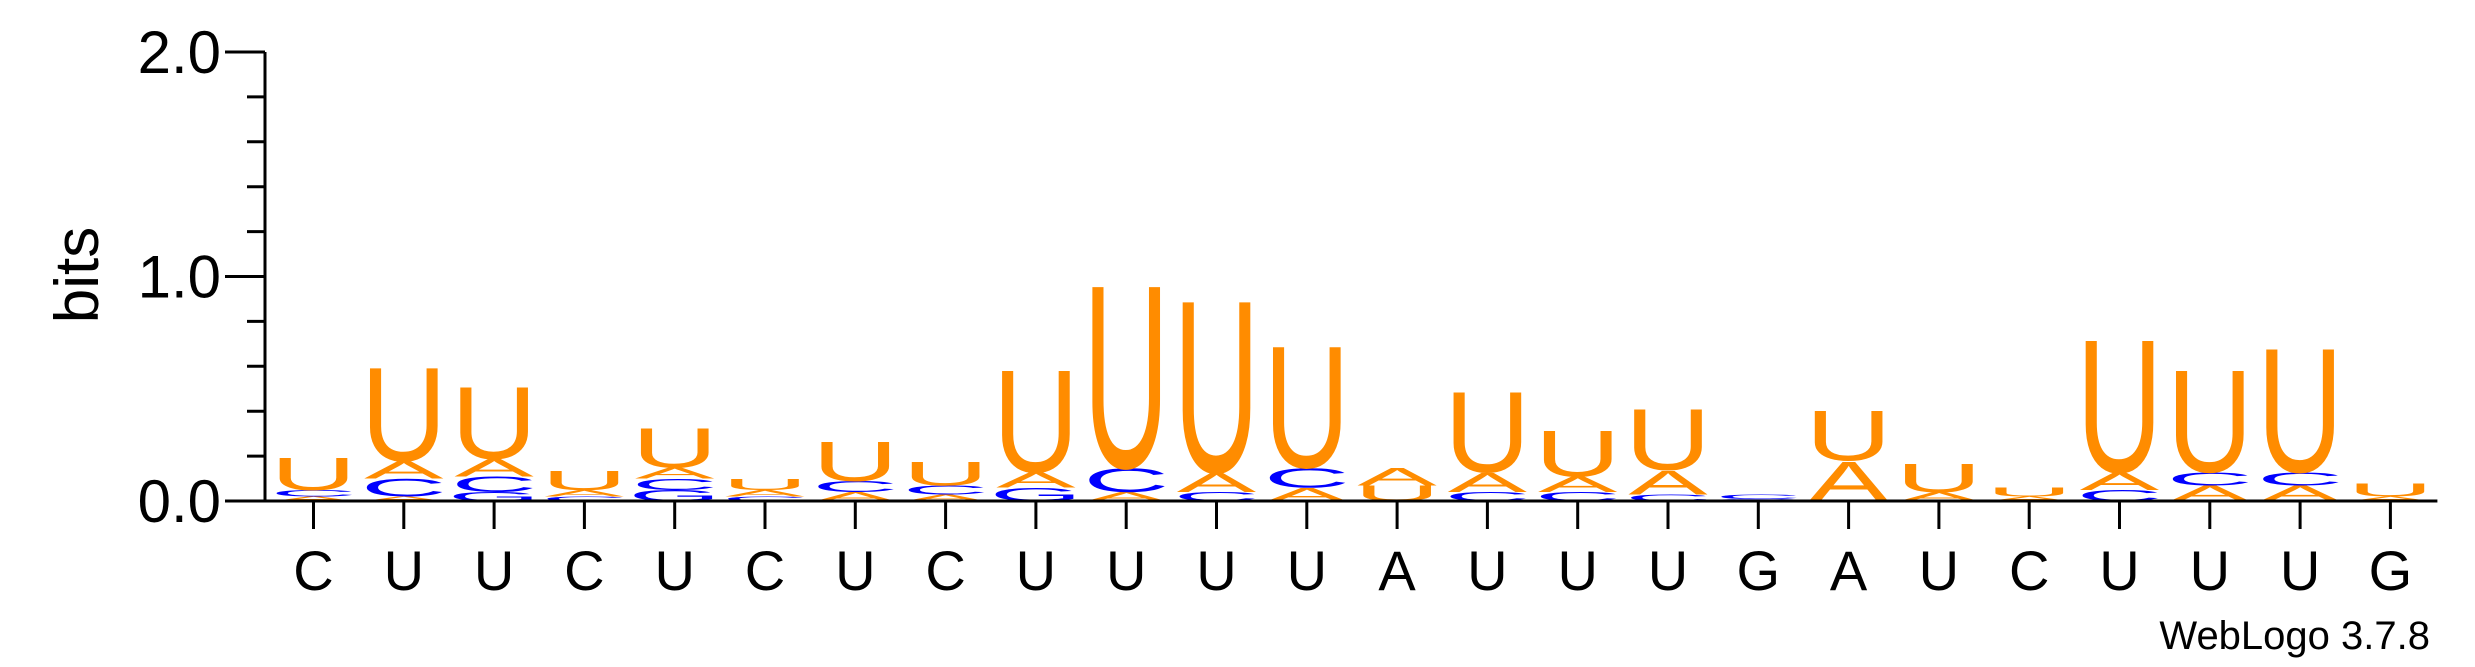 The height and width of the screenshot is (667, 2475). I want to click on y-tick-label: 0.0, so click(179, 501).